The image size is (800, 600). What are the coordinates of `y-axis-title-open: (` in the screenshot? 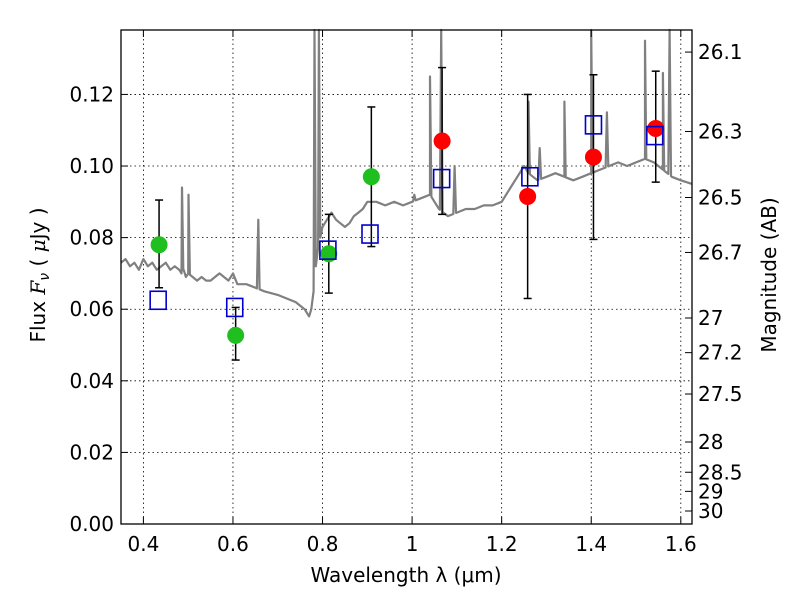 It's located at (38, 262).